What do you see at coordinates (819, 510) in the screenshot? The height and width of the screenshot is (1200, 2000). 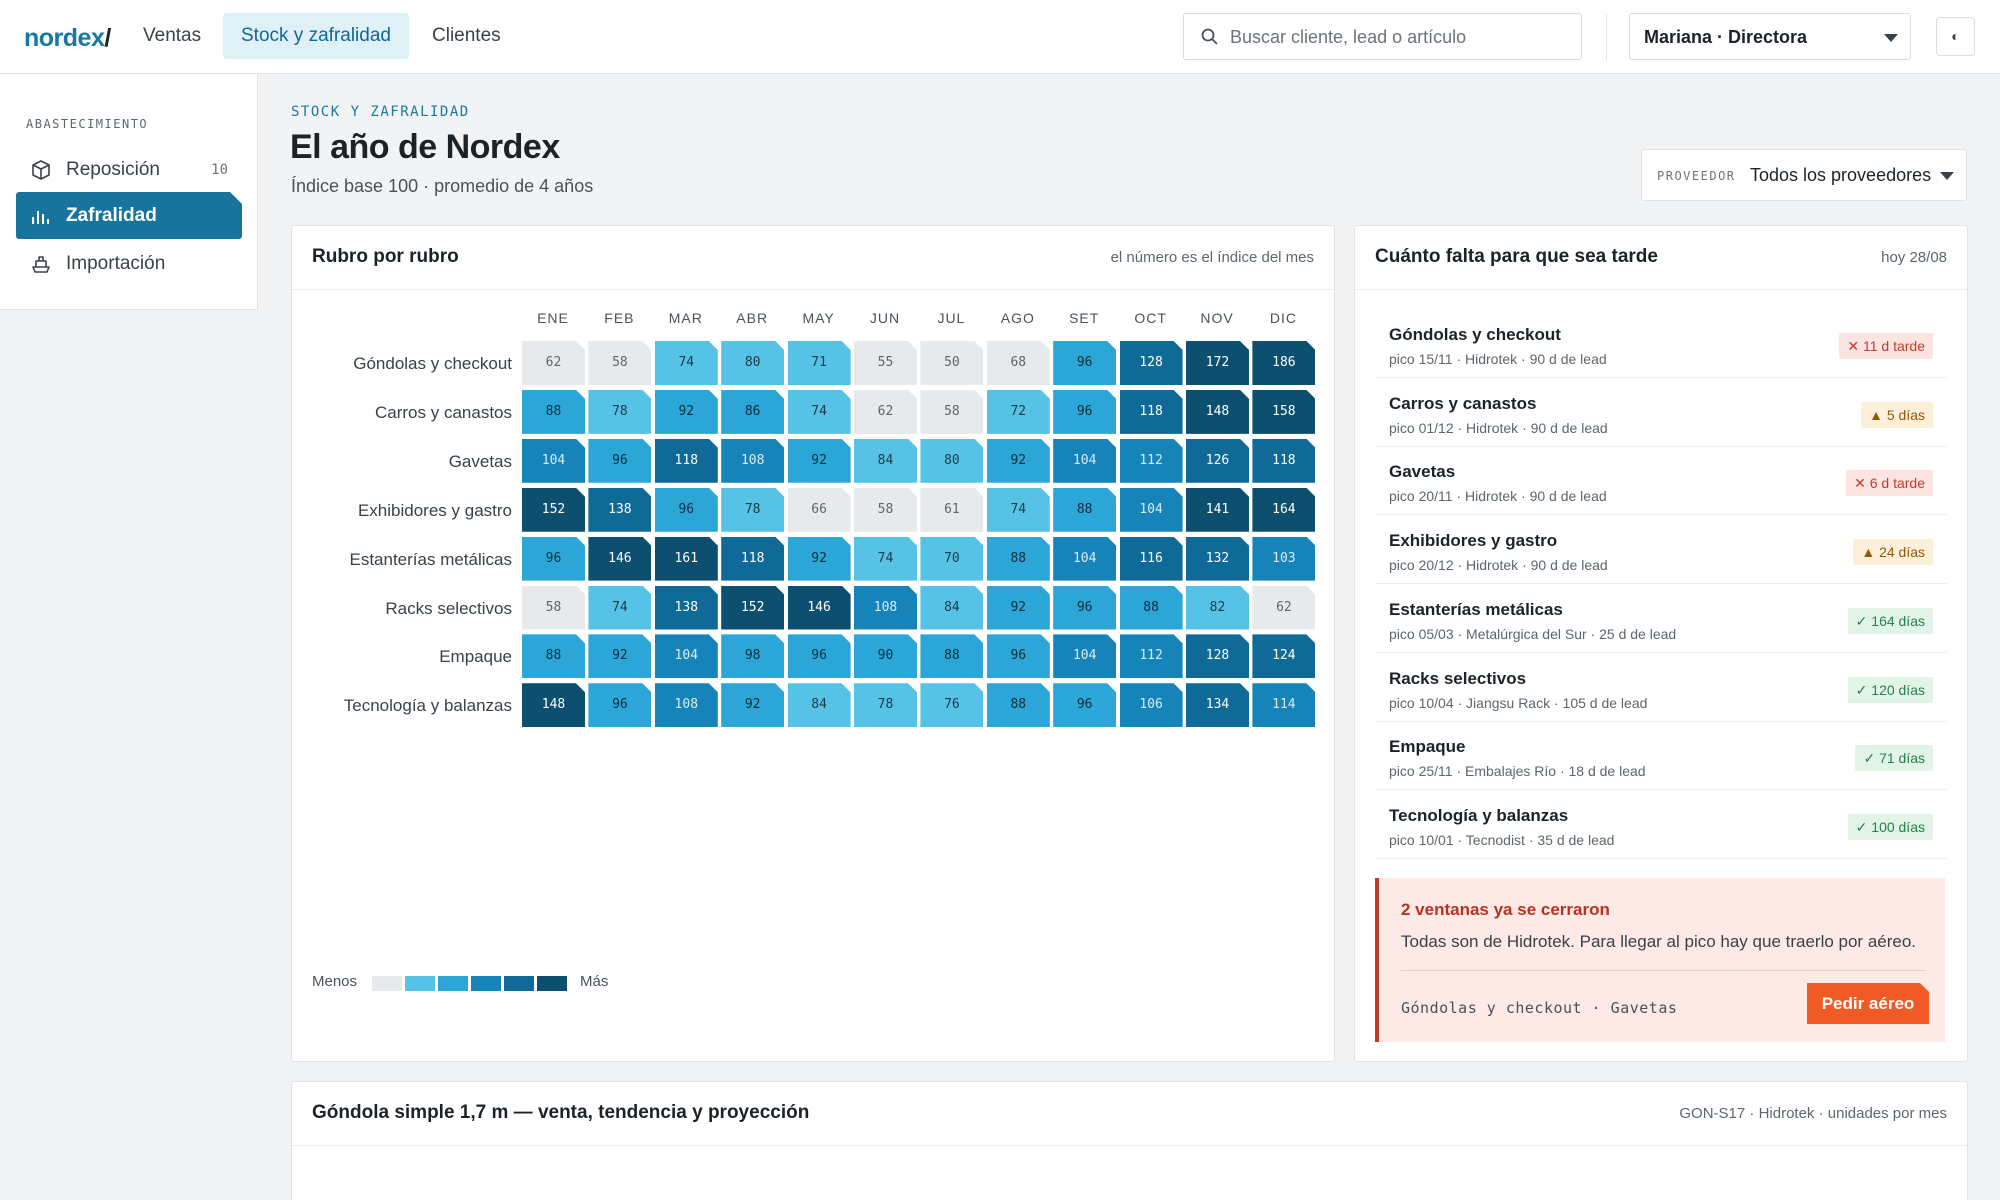 I see `heatmap-cell: 66` at bounding box center [819, 510].